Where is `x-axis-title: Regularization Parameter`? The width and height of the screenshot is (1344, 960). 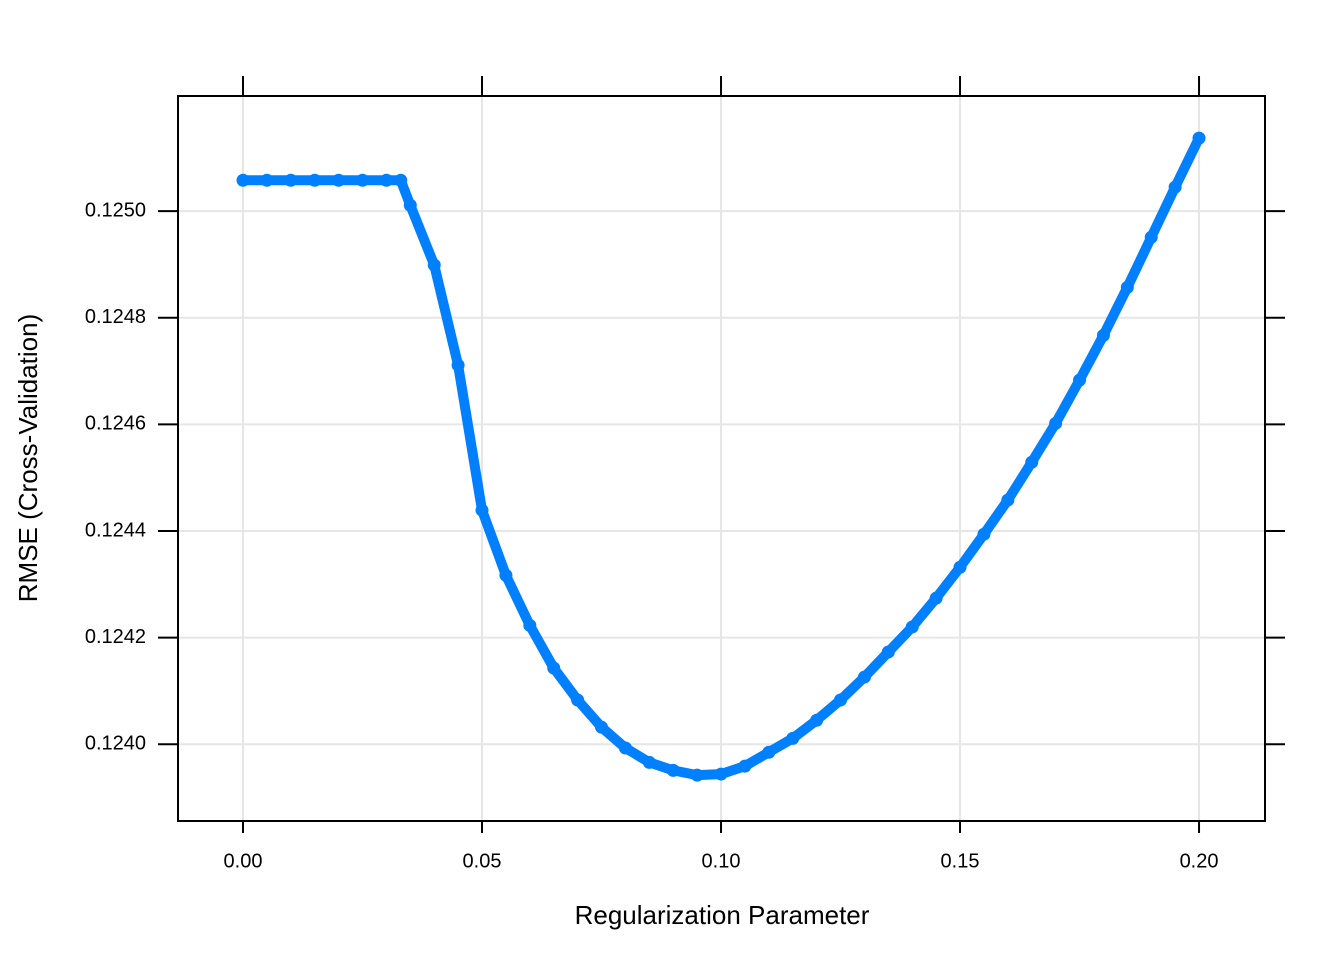
x-axis-title: Regularization Parameter is located at coordinates (722, 915).